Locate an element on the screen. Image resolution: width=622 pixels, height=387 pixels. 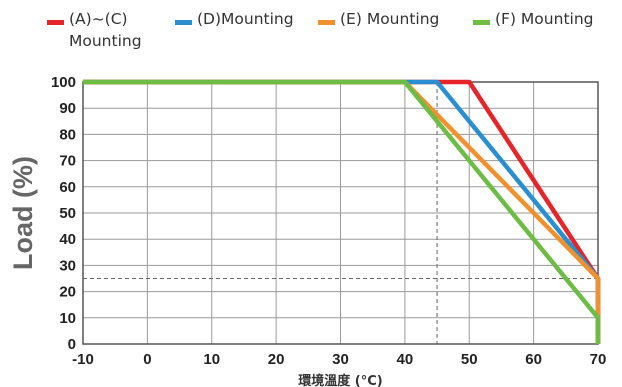
y-tick-label: 90 is located at coordinates (67, 108).